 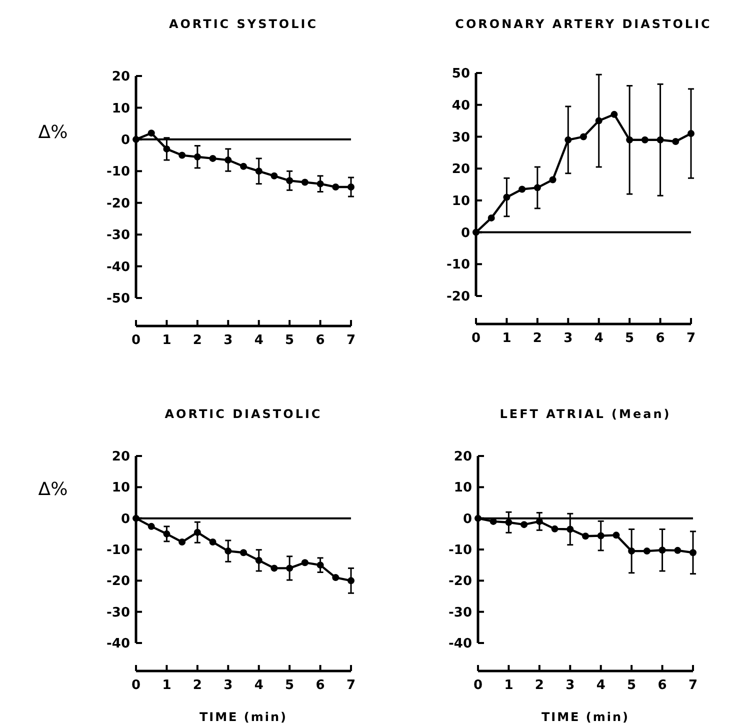 I want to click on chart-title: CORONARY ARTERY DIASTOLIC, so click(x=583, y=24).